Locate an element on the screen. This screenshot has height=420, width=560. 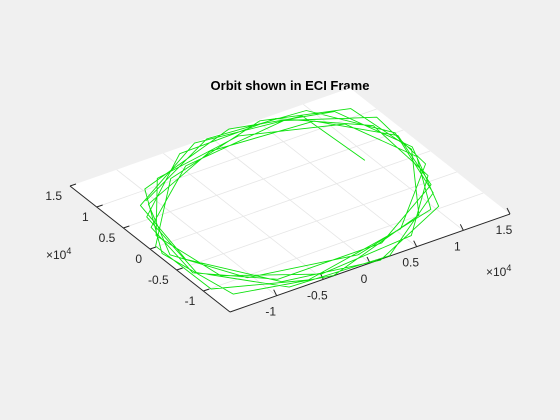
x-tick-label: 0 is located at coordinates (364, 279).